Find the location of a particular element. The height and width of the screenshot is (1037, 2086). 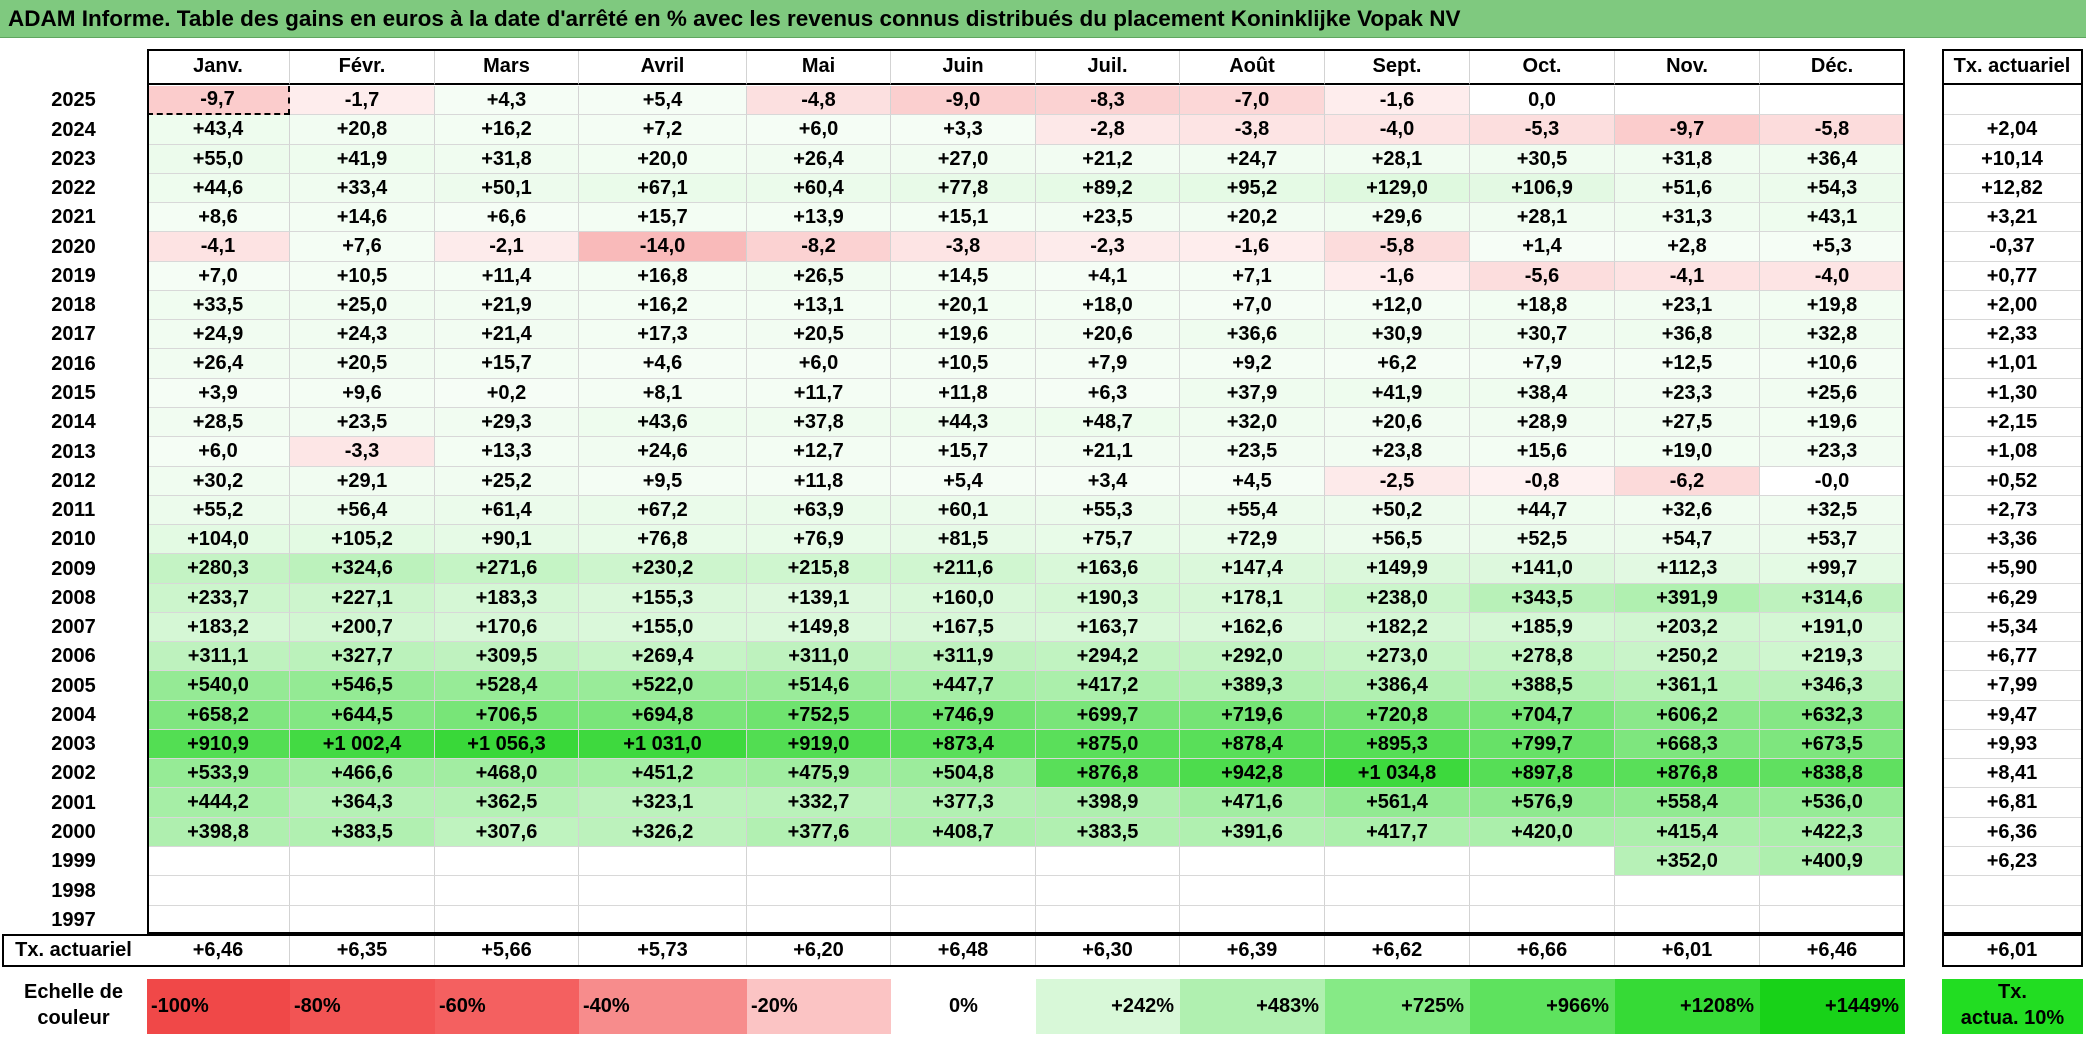

annual-rate-cell: +12,82 is located at coordinates (2012, 188).